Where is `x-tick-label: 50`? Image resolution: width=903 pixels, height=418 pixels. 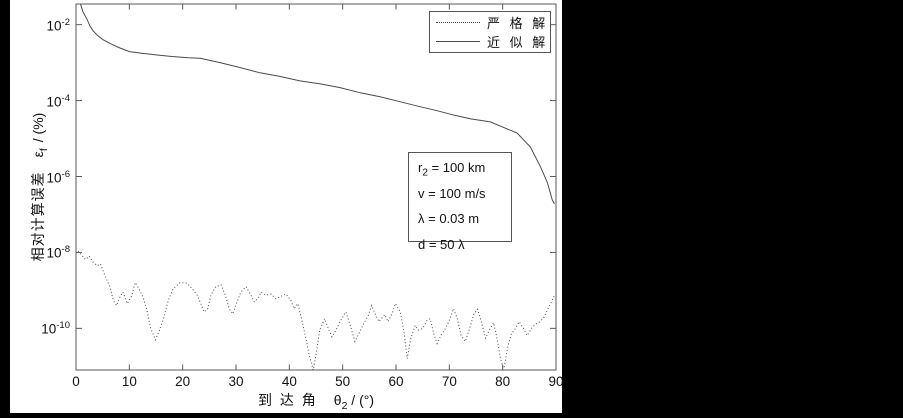
x-tick-label: 50 is located at coordinates (343, 381).